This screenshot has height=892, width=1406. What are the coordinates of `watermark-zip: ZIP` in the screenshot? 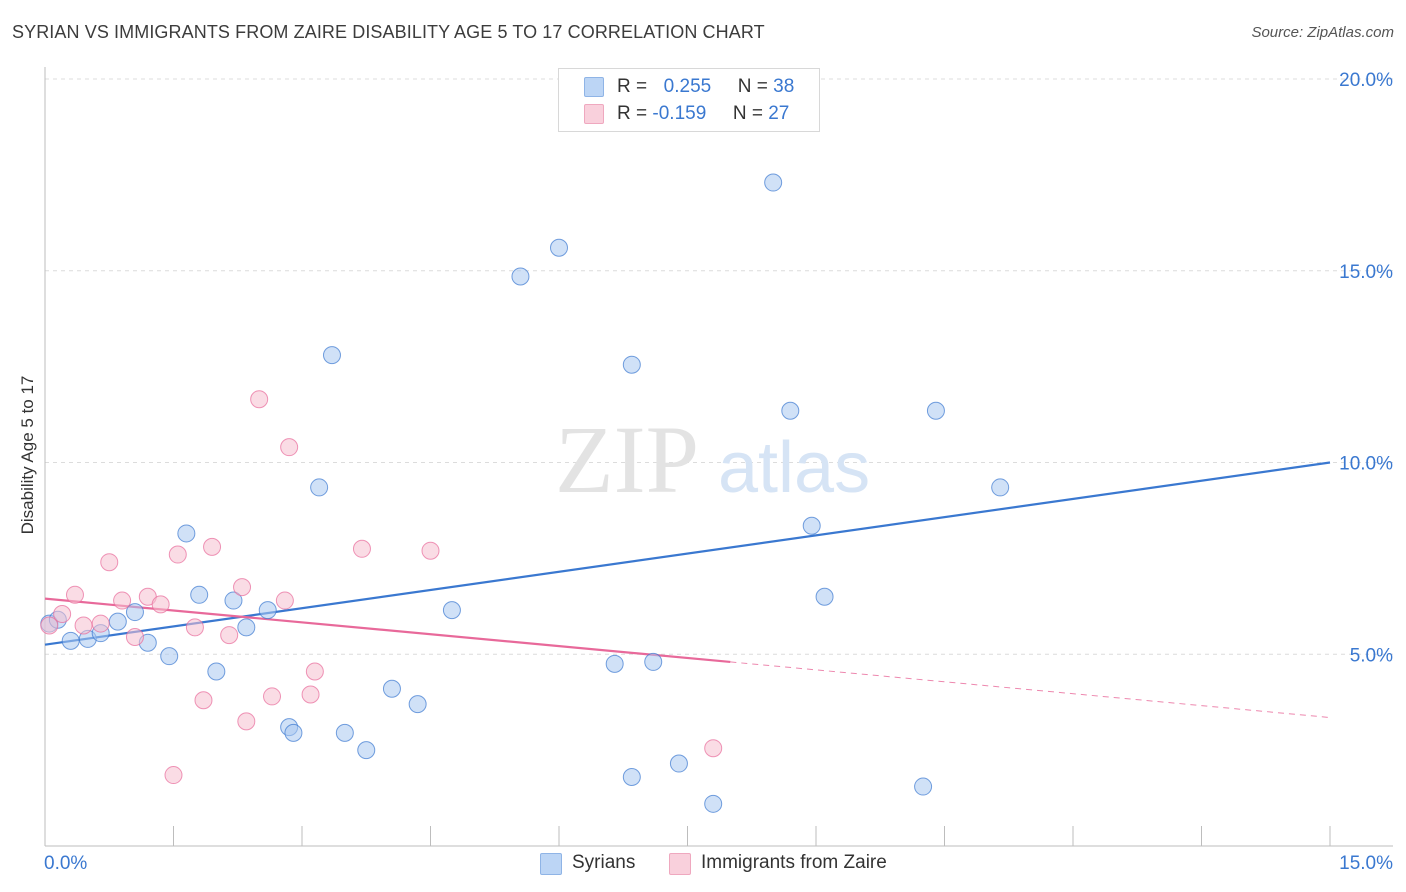 It's located at (627, 459).